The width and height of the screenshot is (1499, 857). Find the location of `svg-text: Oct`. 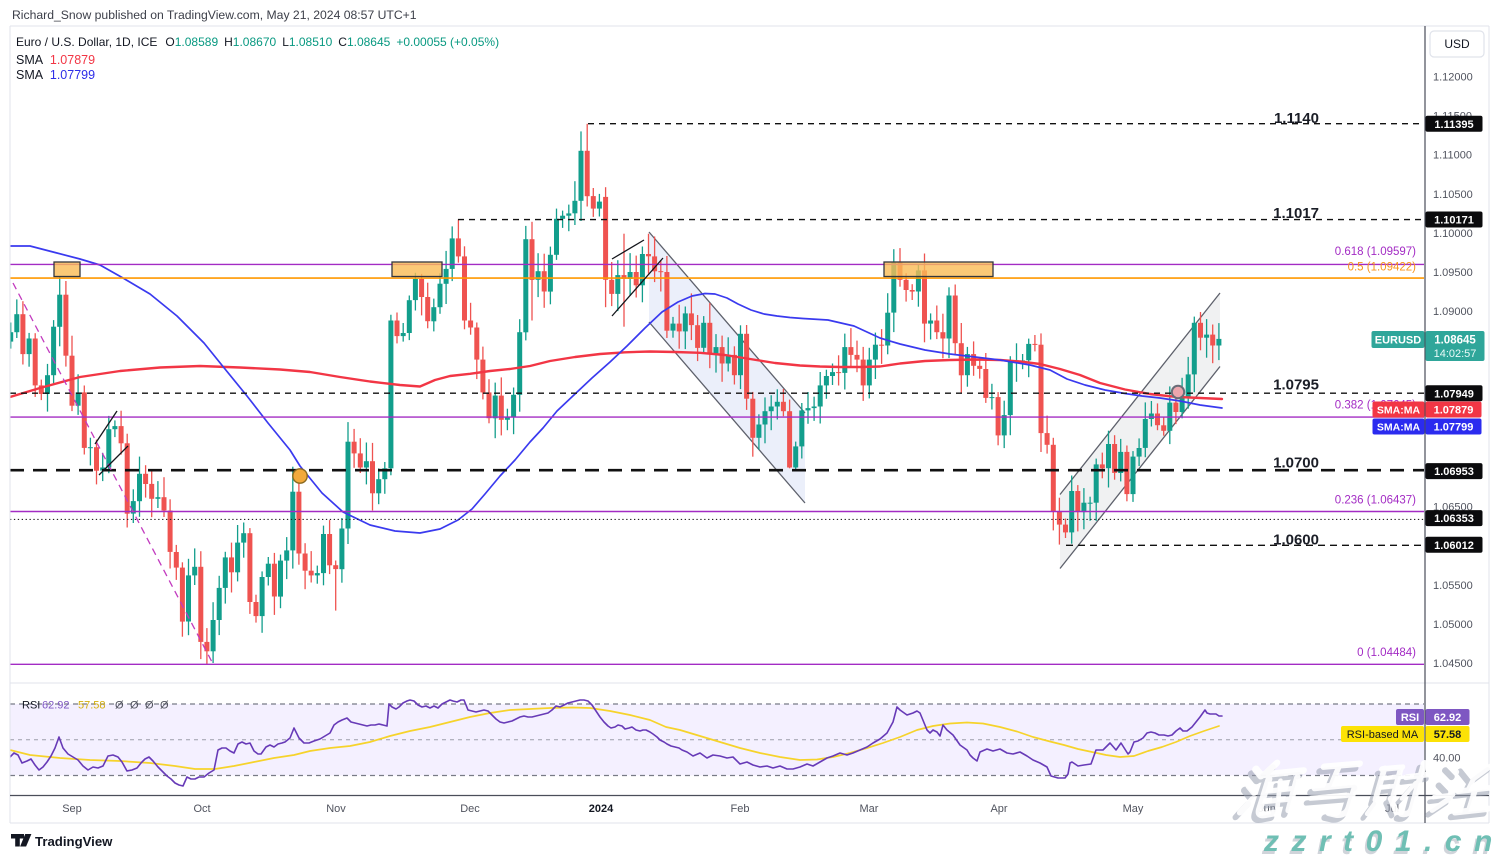

svg-text: Oct is located at coordinates (201, 809).